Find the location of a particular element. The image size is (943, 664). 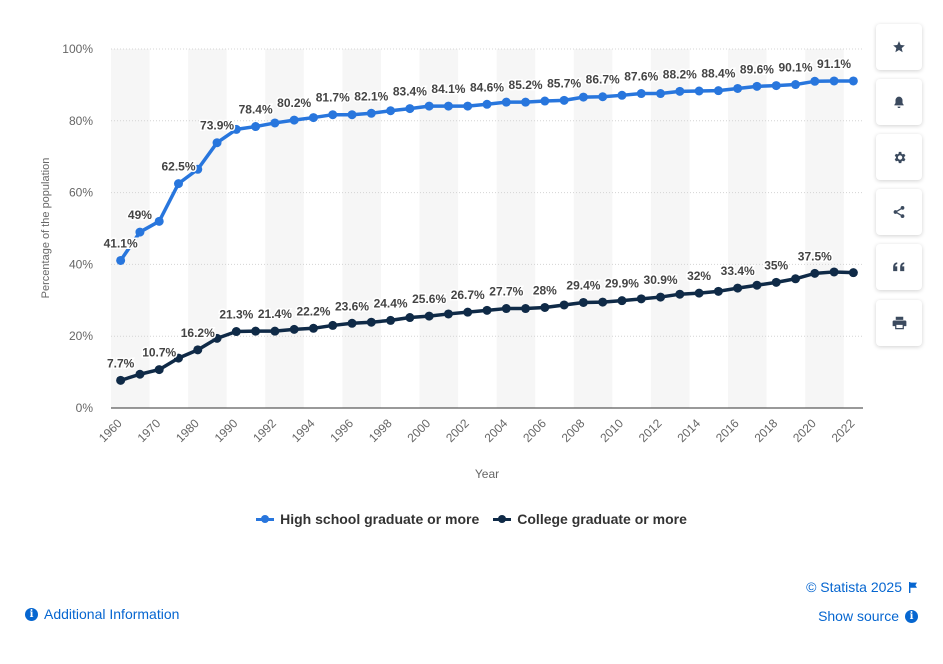

x-tick-label: 2002 is located at coordinates (457, 430).